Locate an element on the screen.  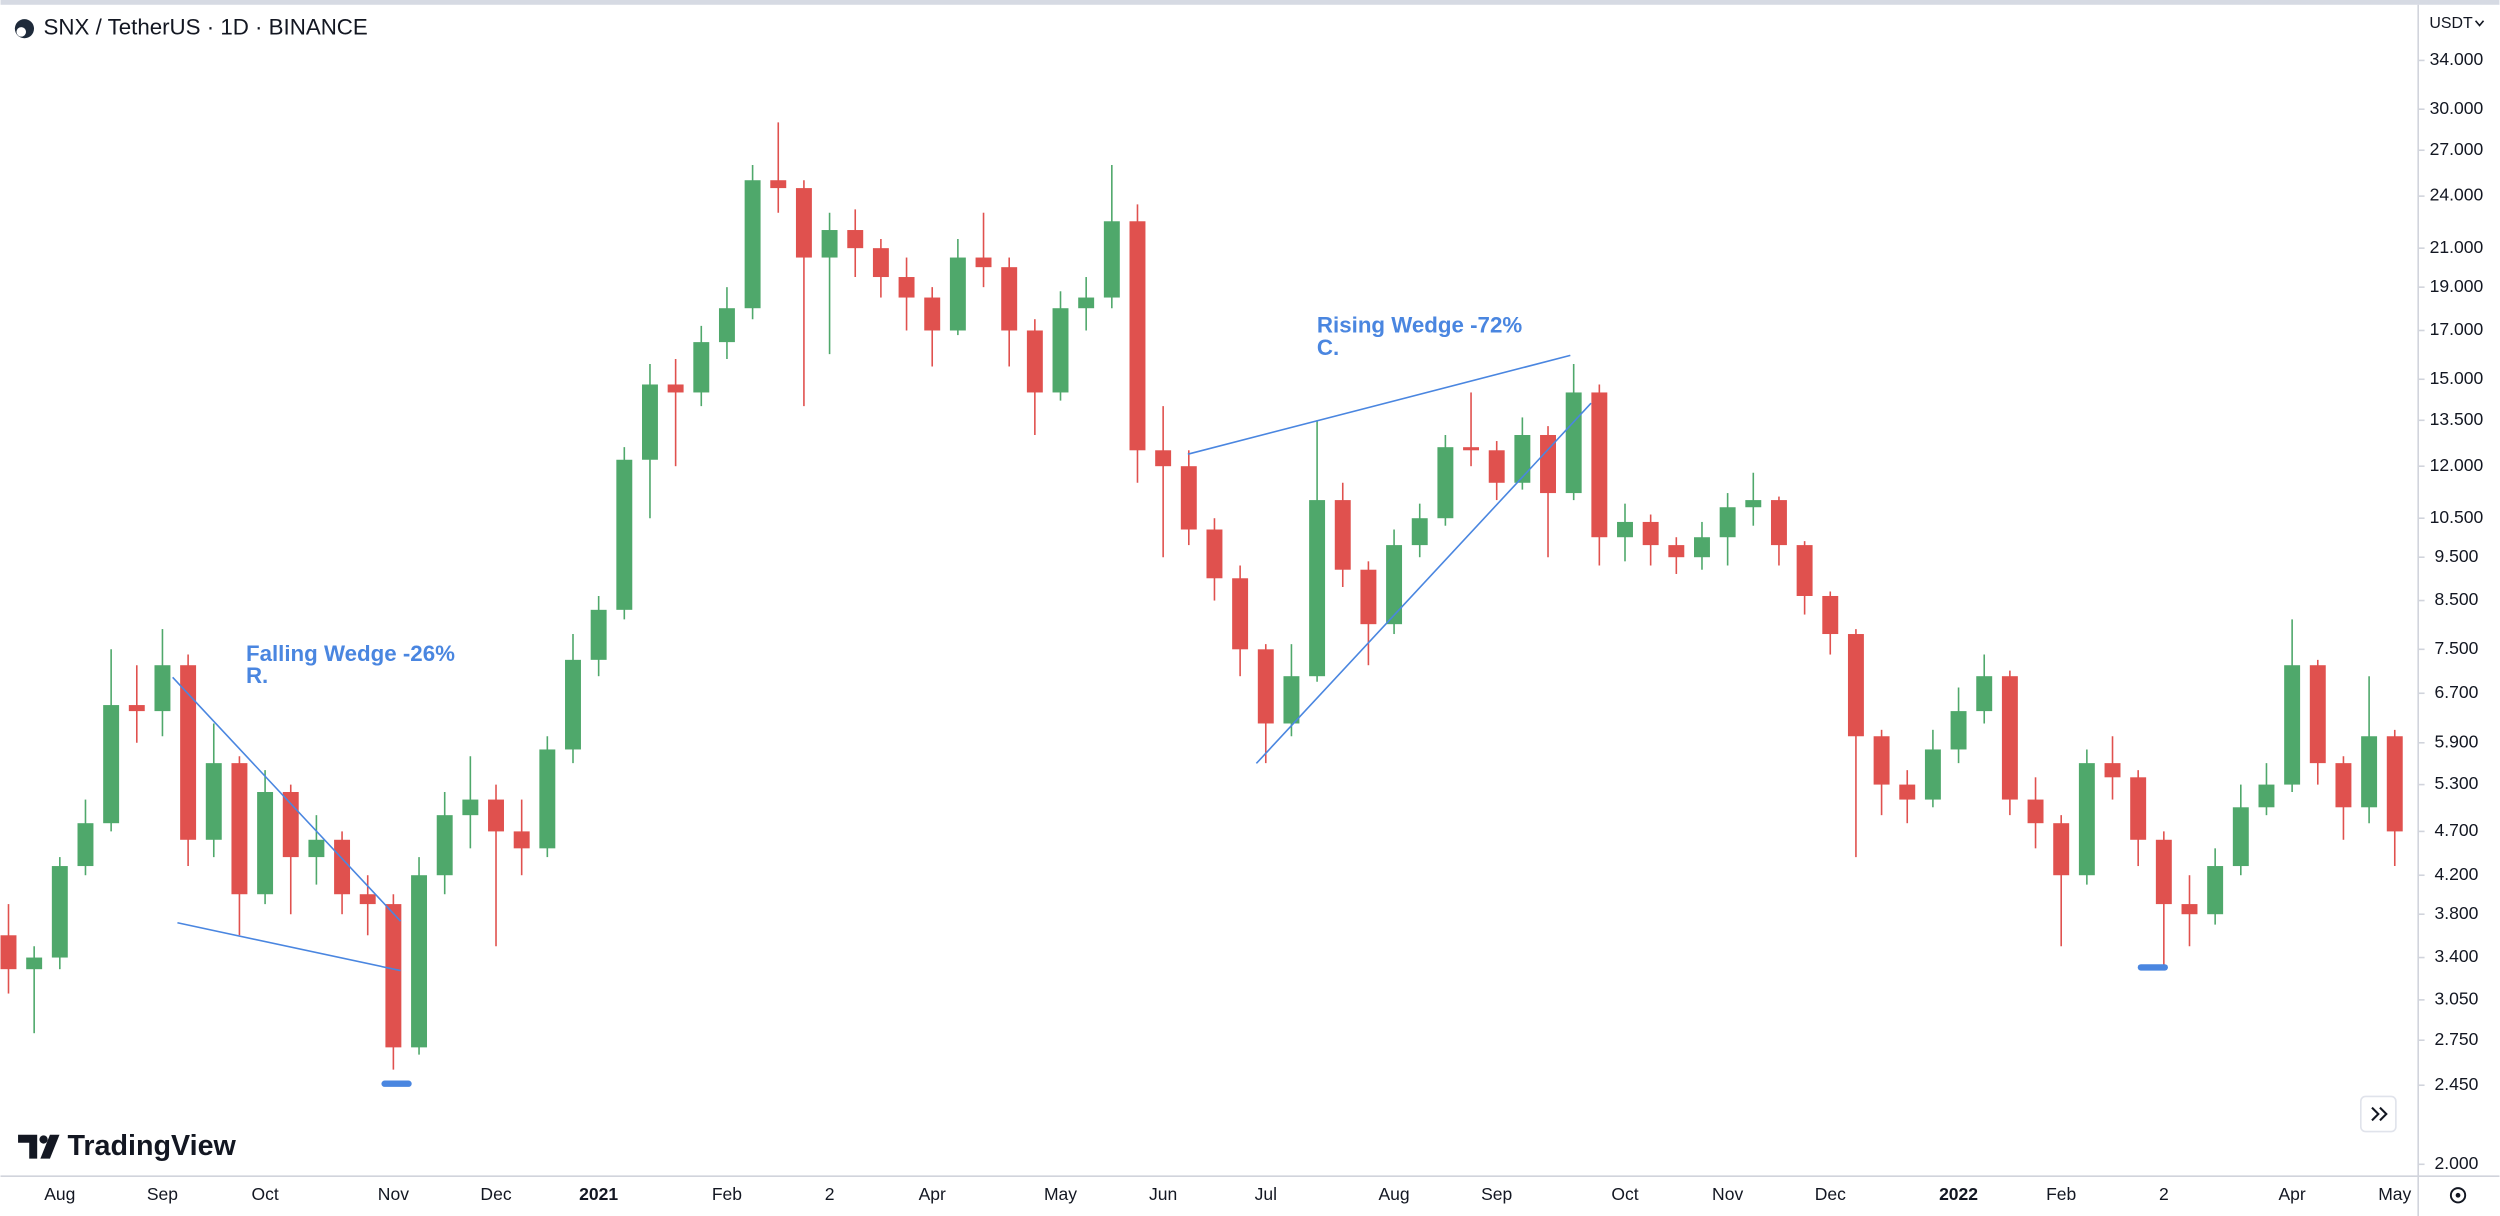
x-tick-label: May is located at coordinates (1060, 1194).